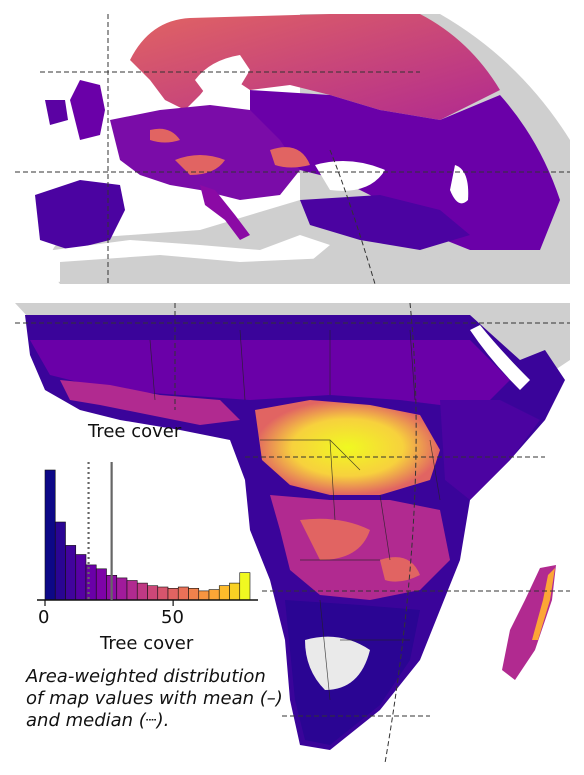 This screenshot has height=775, width=584. I want to click on caption-line-2: of map values with mean (–), so click(154, 698).